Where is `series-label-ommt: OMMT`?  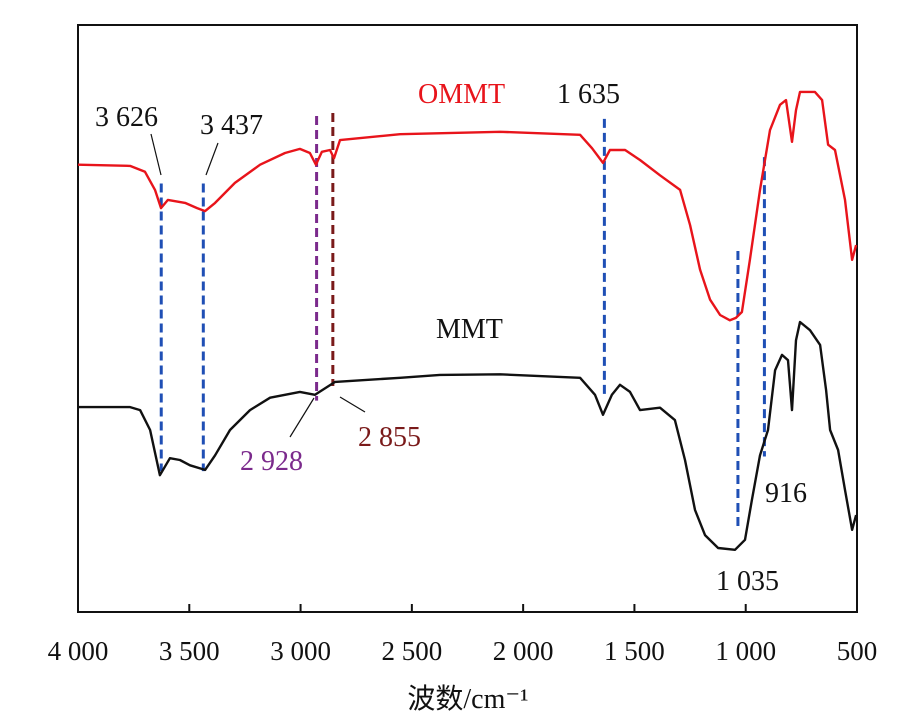 series-label-ommt: OMMT is located at coordinates (461, 94).